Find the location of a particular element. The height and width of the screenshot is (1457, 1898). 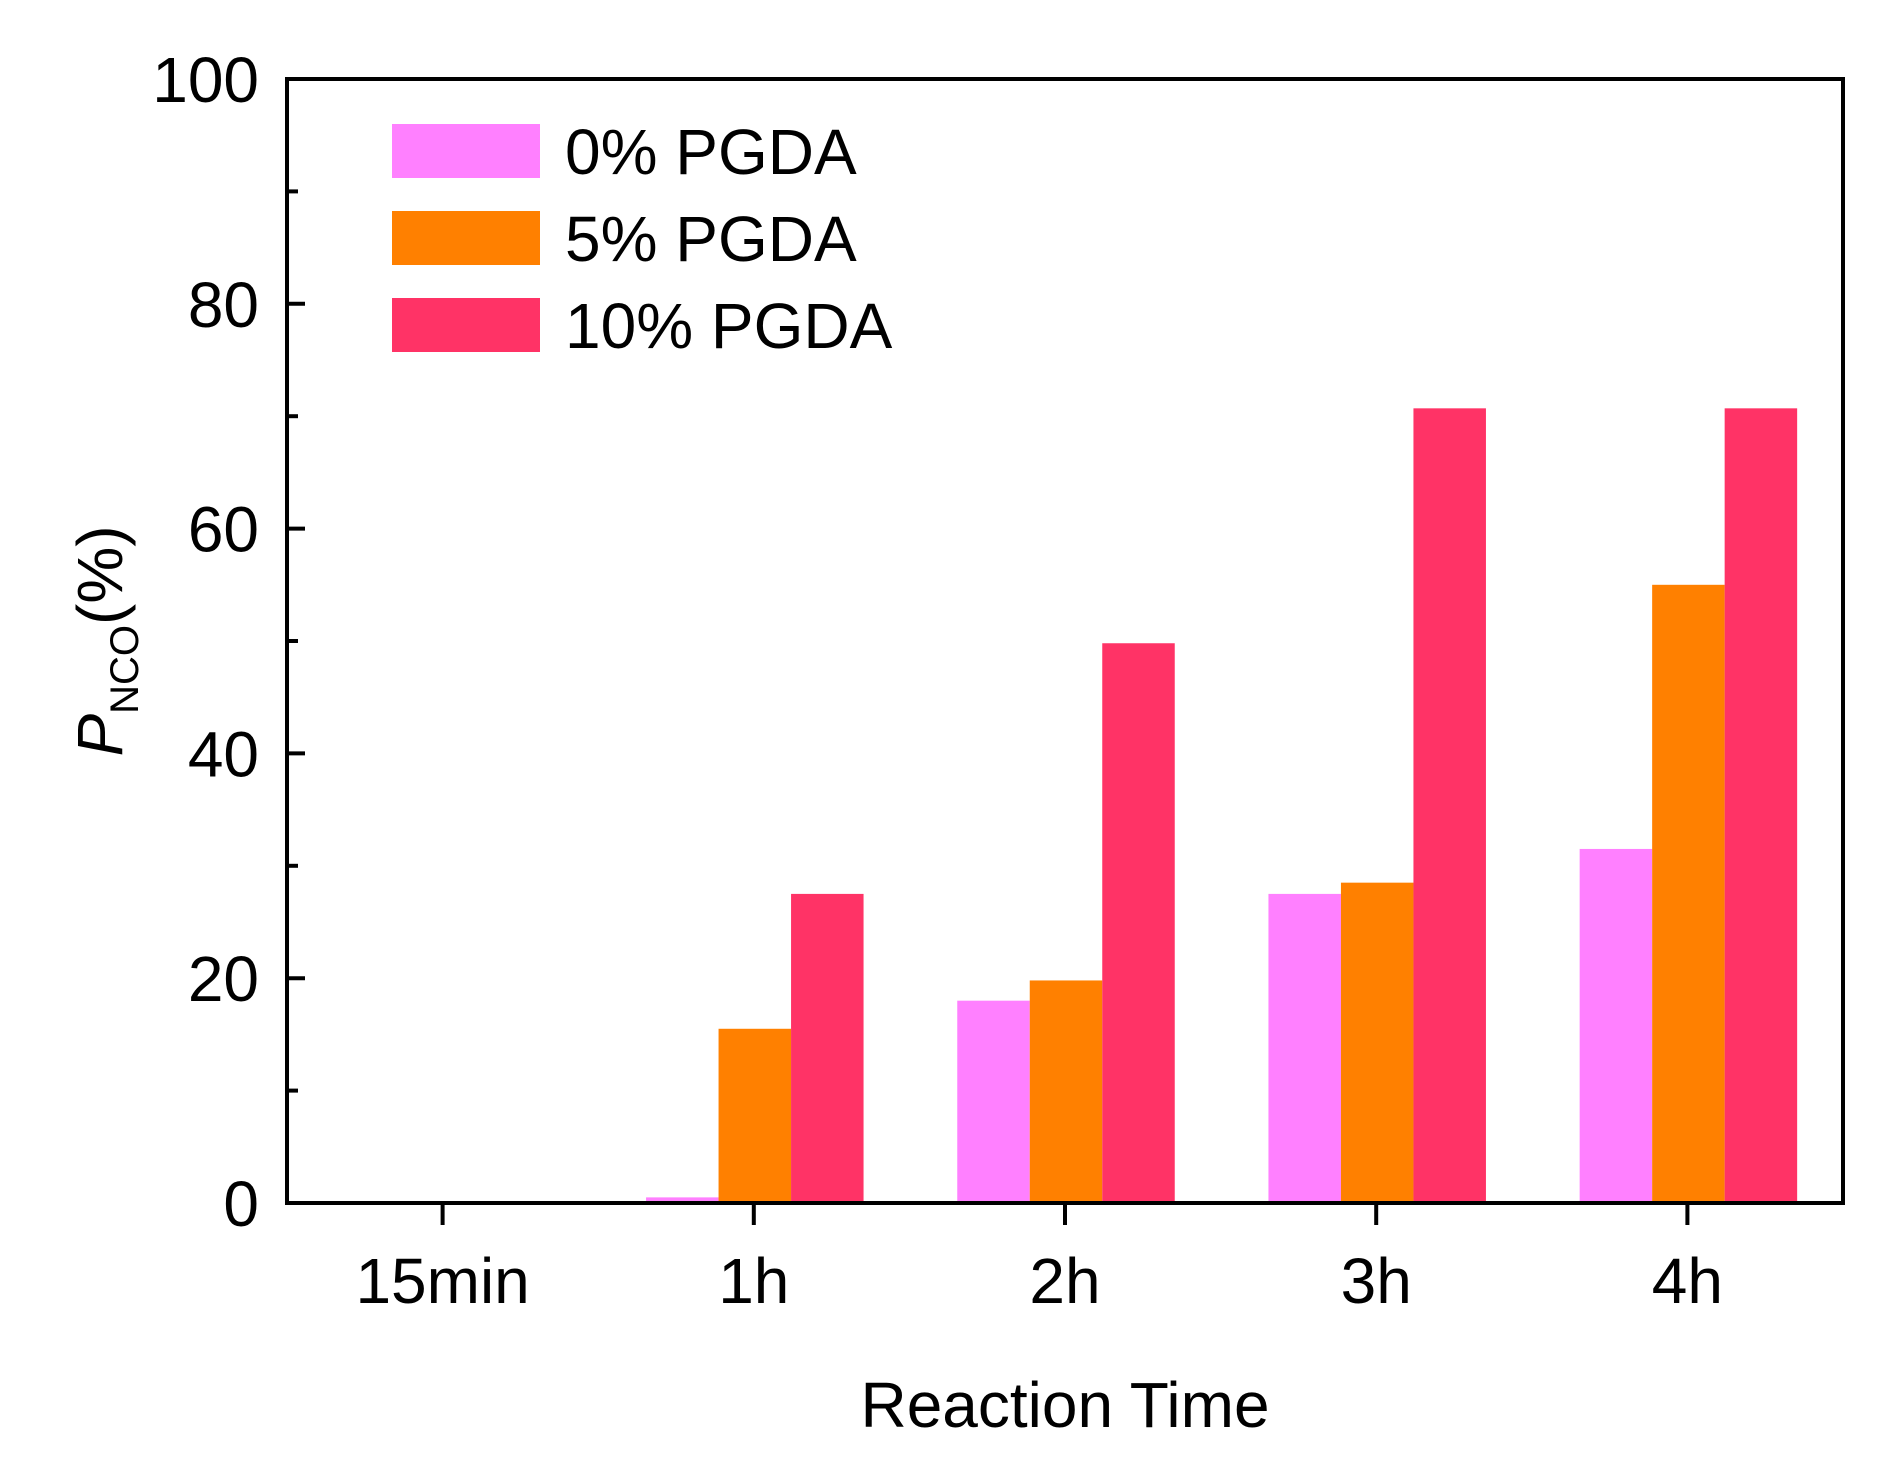

legend-label: 0% PGDA is located at coordinates (711, 152).